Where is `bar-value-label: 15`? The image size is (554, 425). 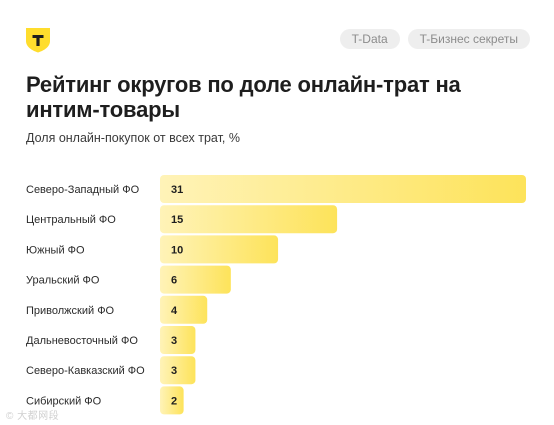 bar-value-label: 15 is located at coordinates (177, 220).